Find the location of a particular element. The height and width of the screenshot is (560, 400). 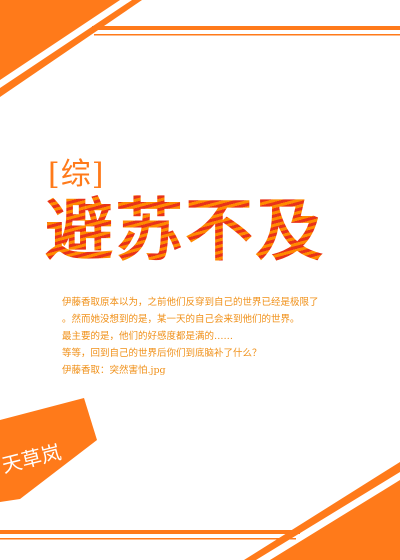

top-rule-thick is located at coordinates (246, 28).